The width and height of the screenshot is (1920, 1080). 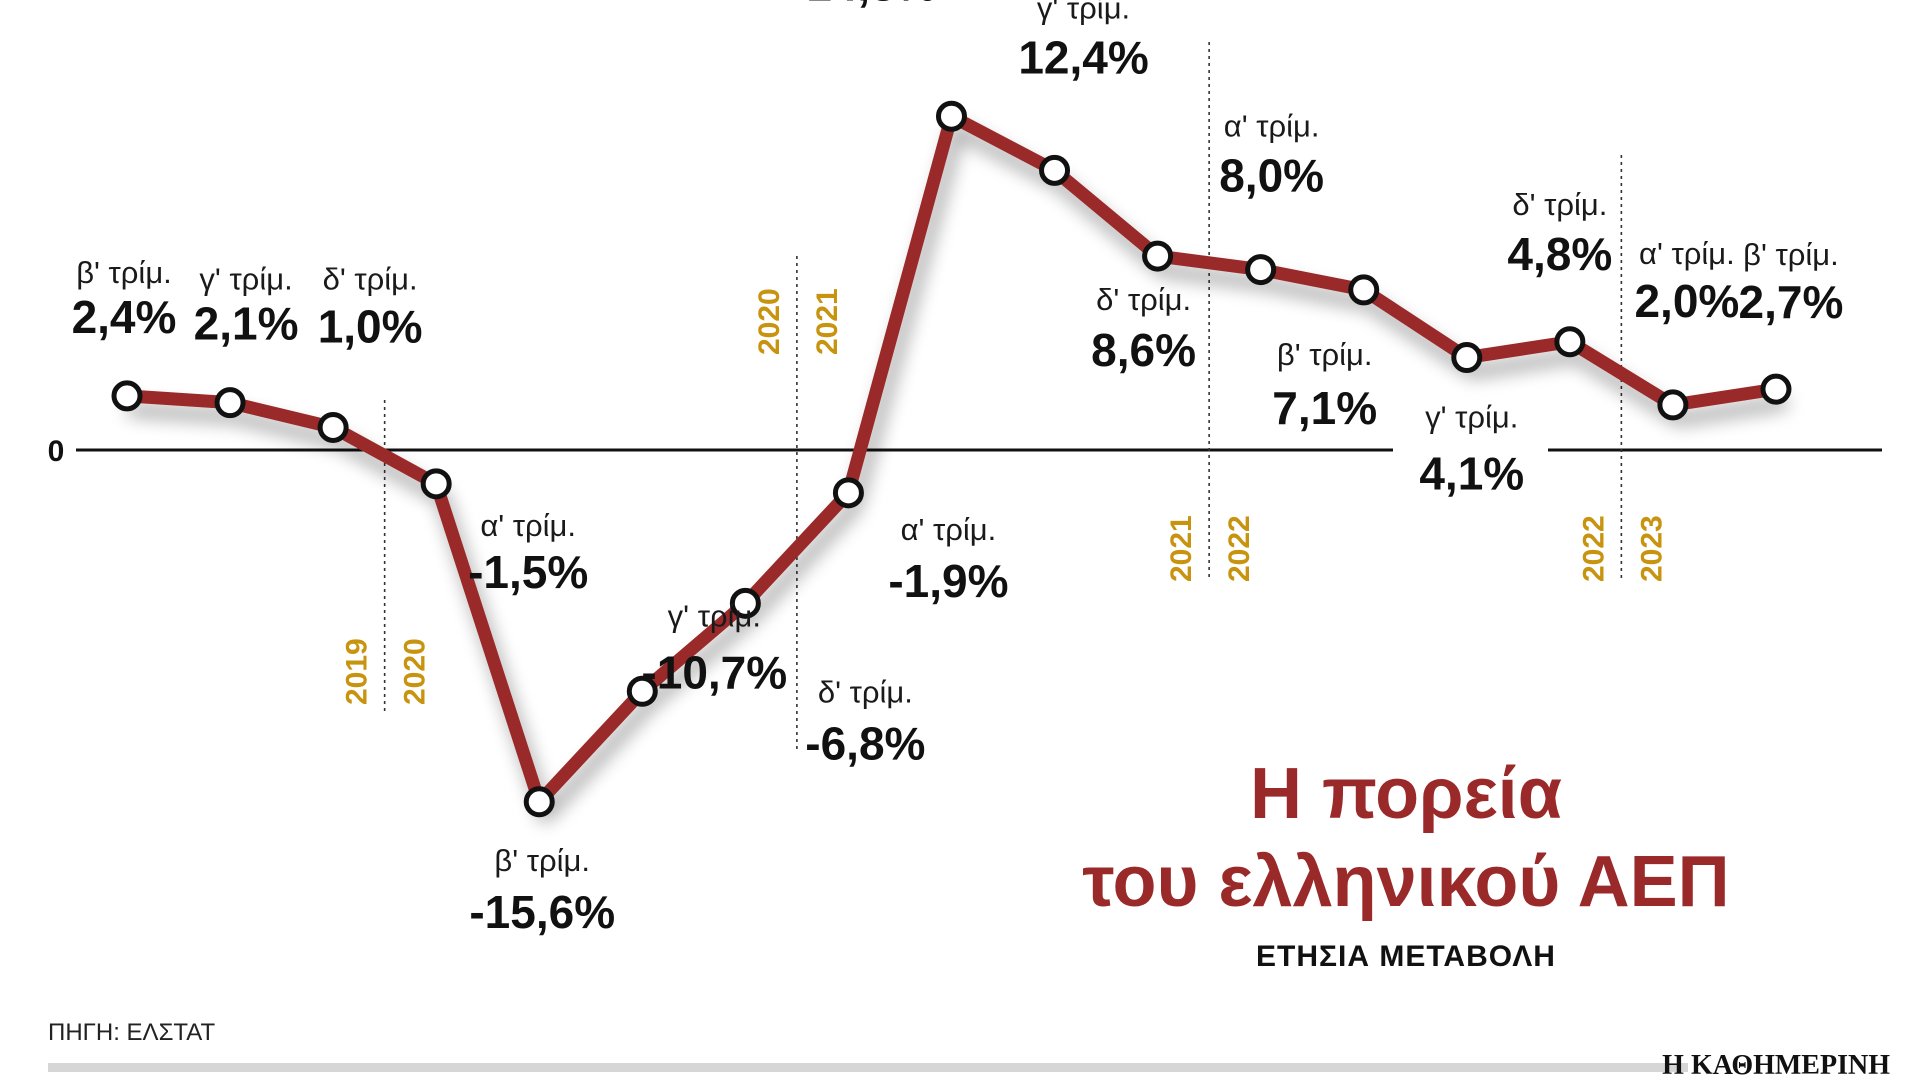 What do you see at coordinates (1686, 301) in the screenshot?
I see `value-label: 2,0%` at bounding box center [1686, 301].